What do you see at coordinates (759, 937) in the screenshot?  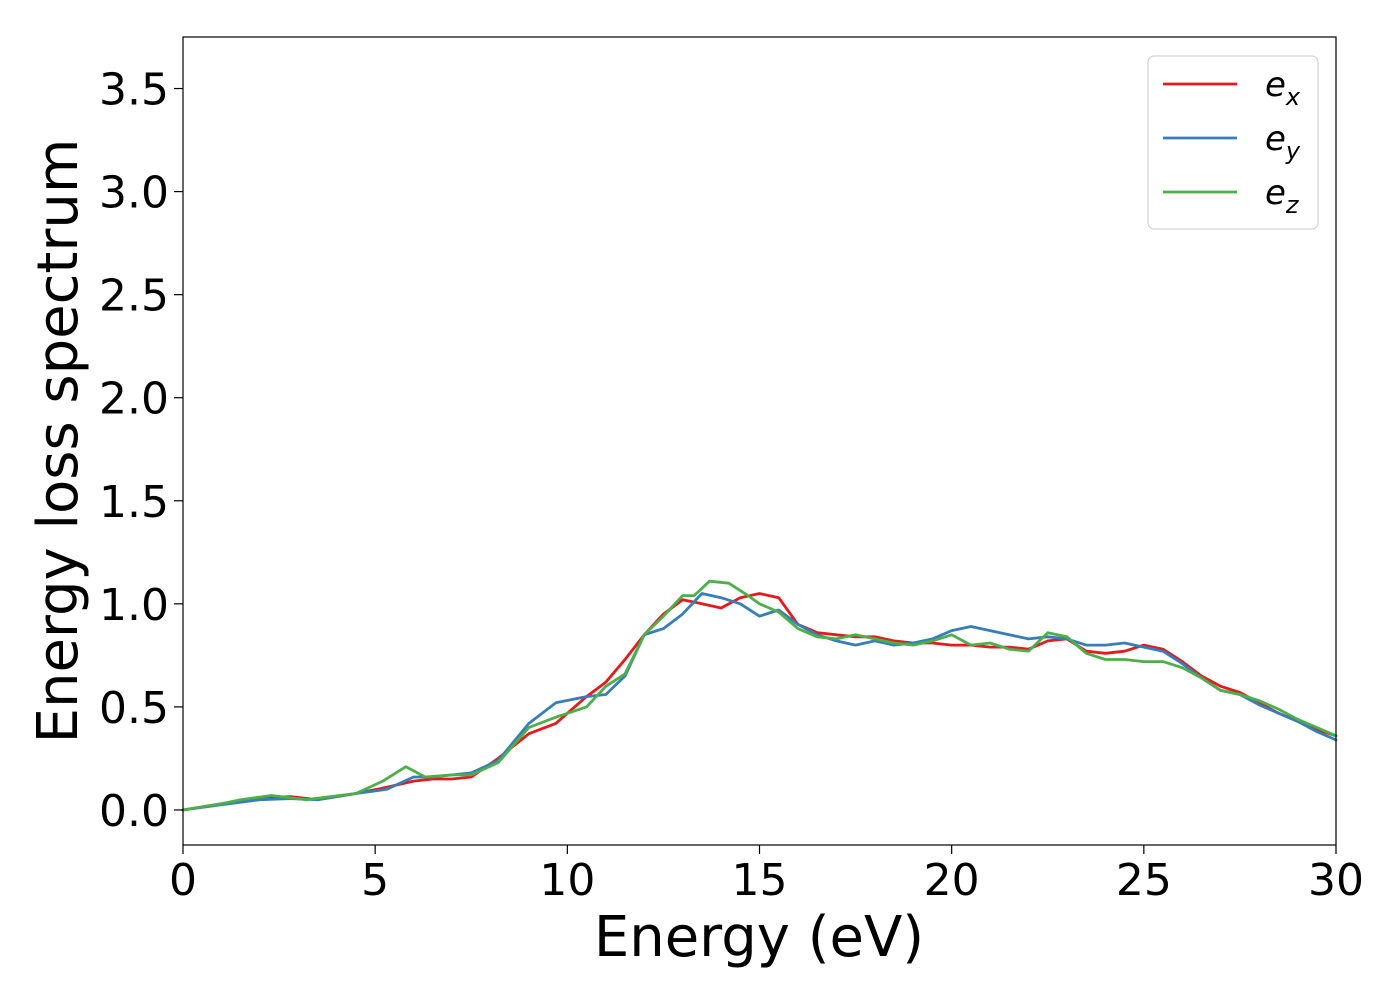 I see `x-axis-title: Energy (eV)` at bounding box center [759, 937].